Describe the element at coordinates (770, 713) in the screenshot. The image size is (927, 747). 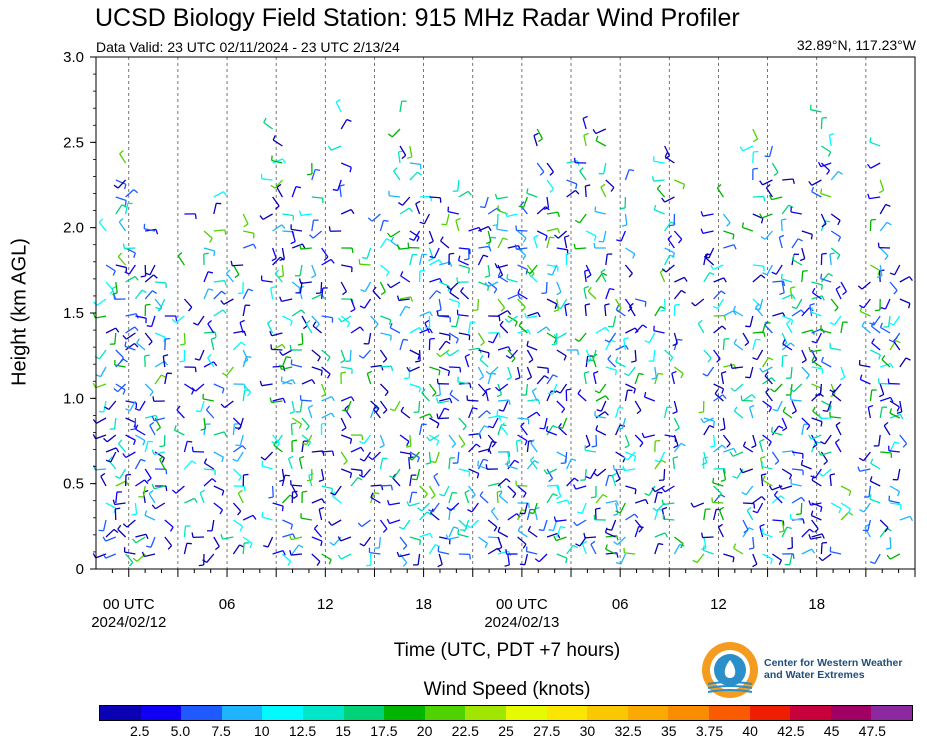
I see `colorbar-swatch` at that location.